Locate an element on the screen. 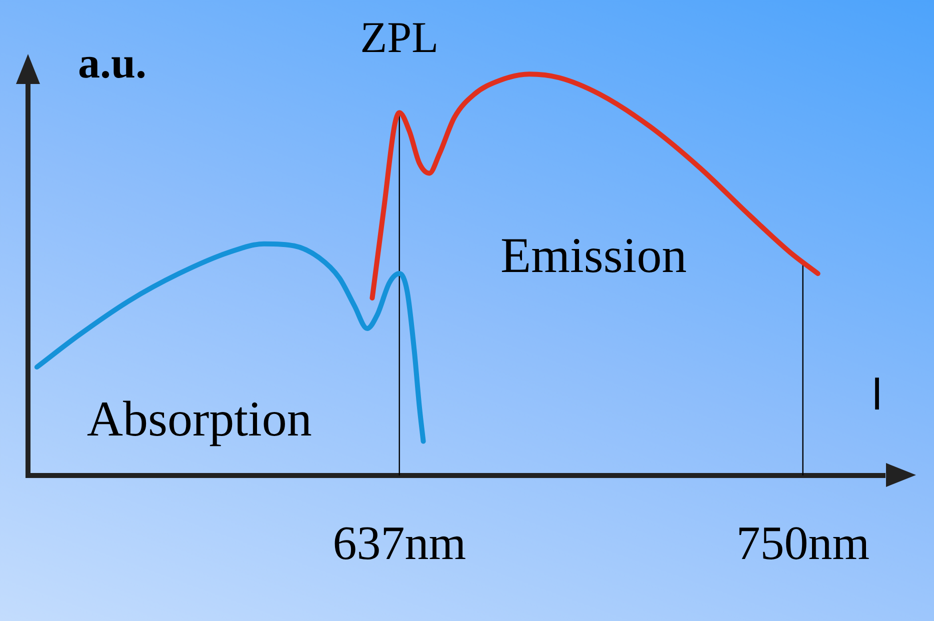 The width and height of the screenshot is (934, 621). x-tick-label: 637nm is located at coordinates (399, 543).